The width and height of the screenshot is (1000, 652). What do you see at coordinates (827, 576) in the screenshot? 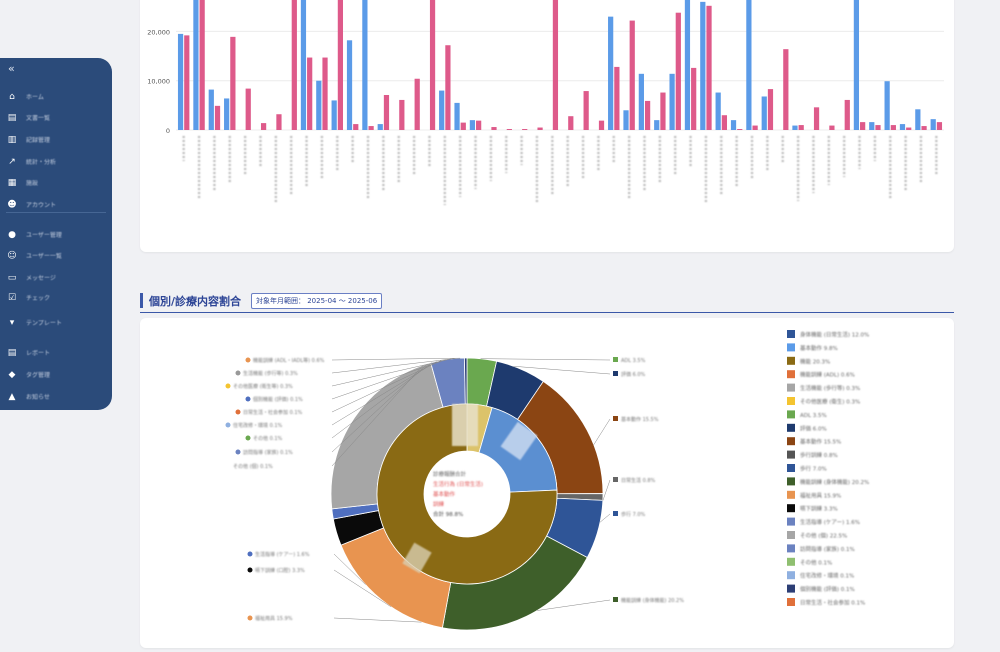
I see `legend-label: 住宅改修・環境 0.1%` at bounding box center [827, 576].